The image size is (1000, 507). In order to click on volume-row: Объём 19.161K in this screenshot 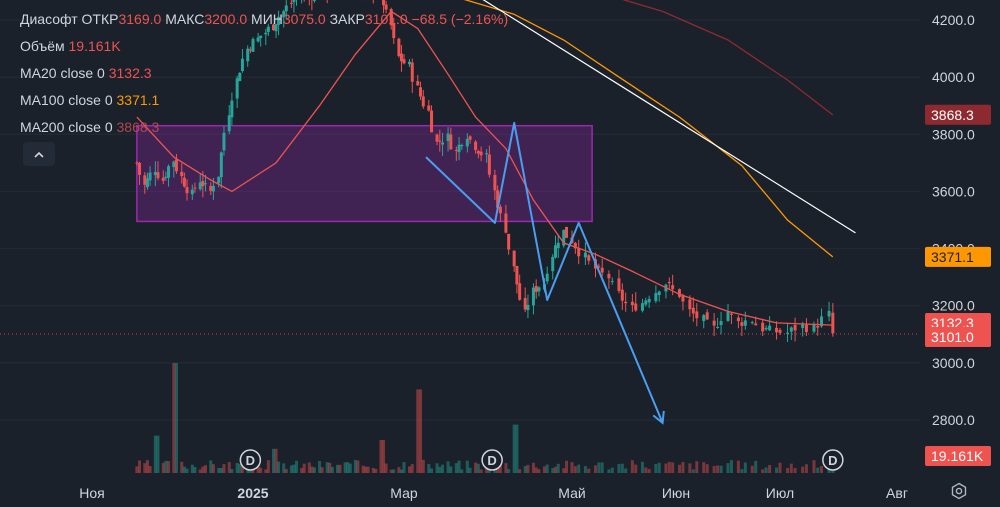, I will do `click(264, 46)`.